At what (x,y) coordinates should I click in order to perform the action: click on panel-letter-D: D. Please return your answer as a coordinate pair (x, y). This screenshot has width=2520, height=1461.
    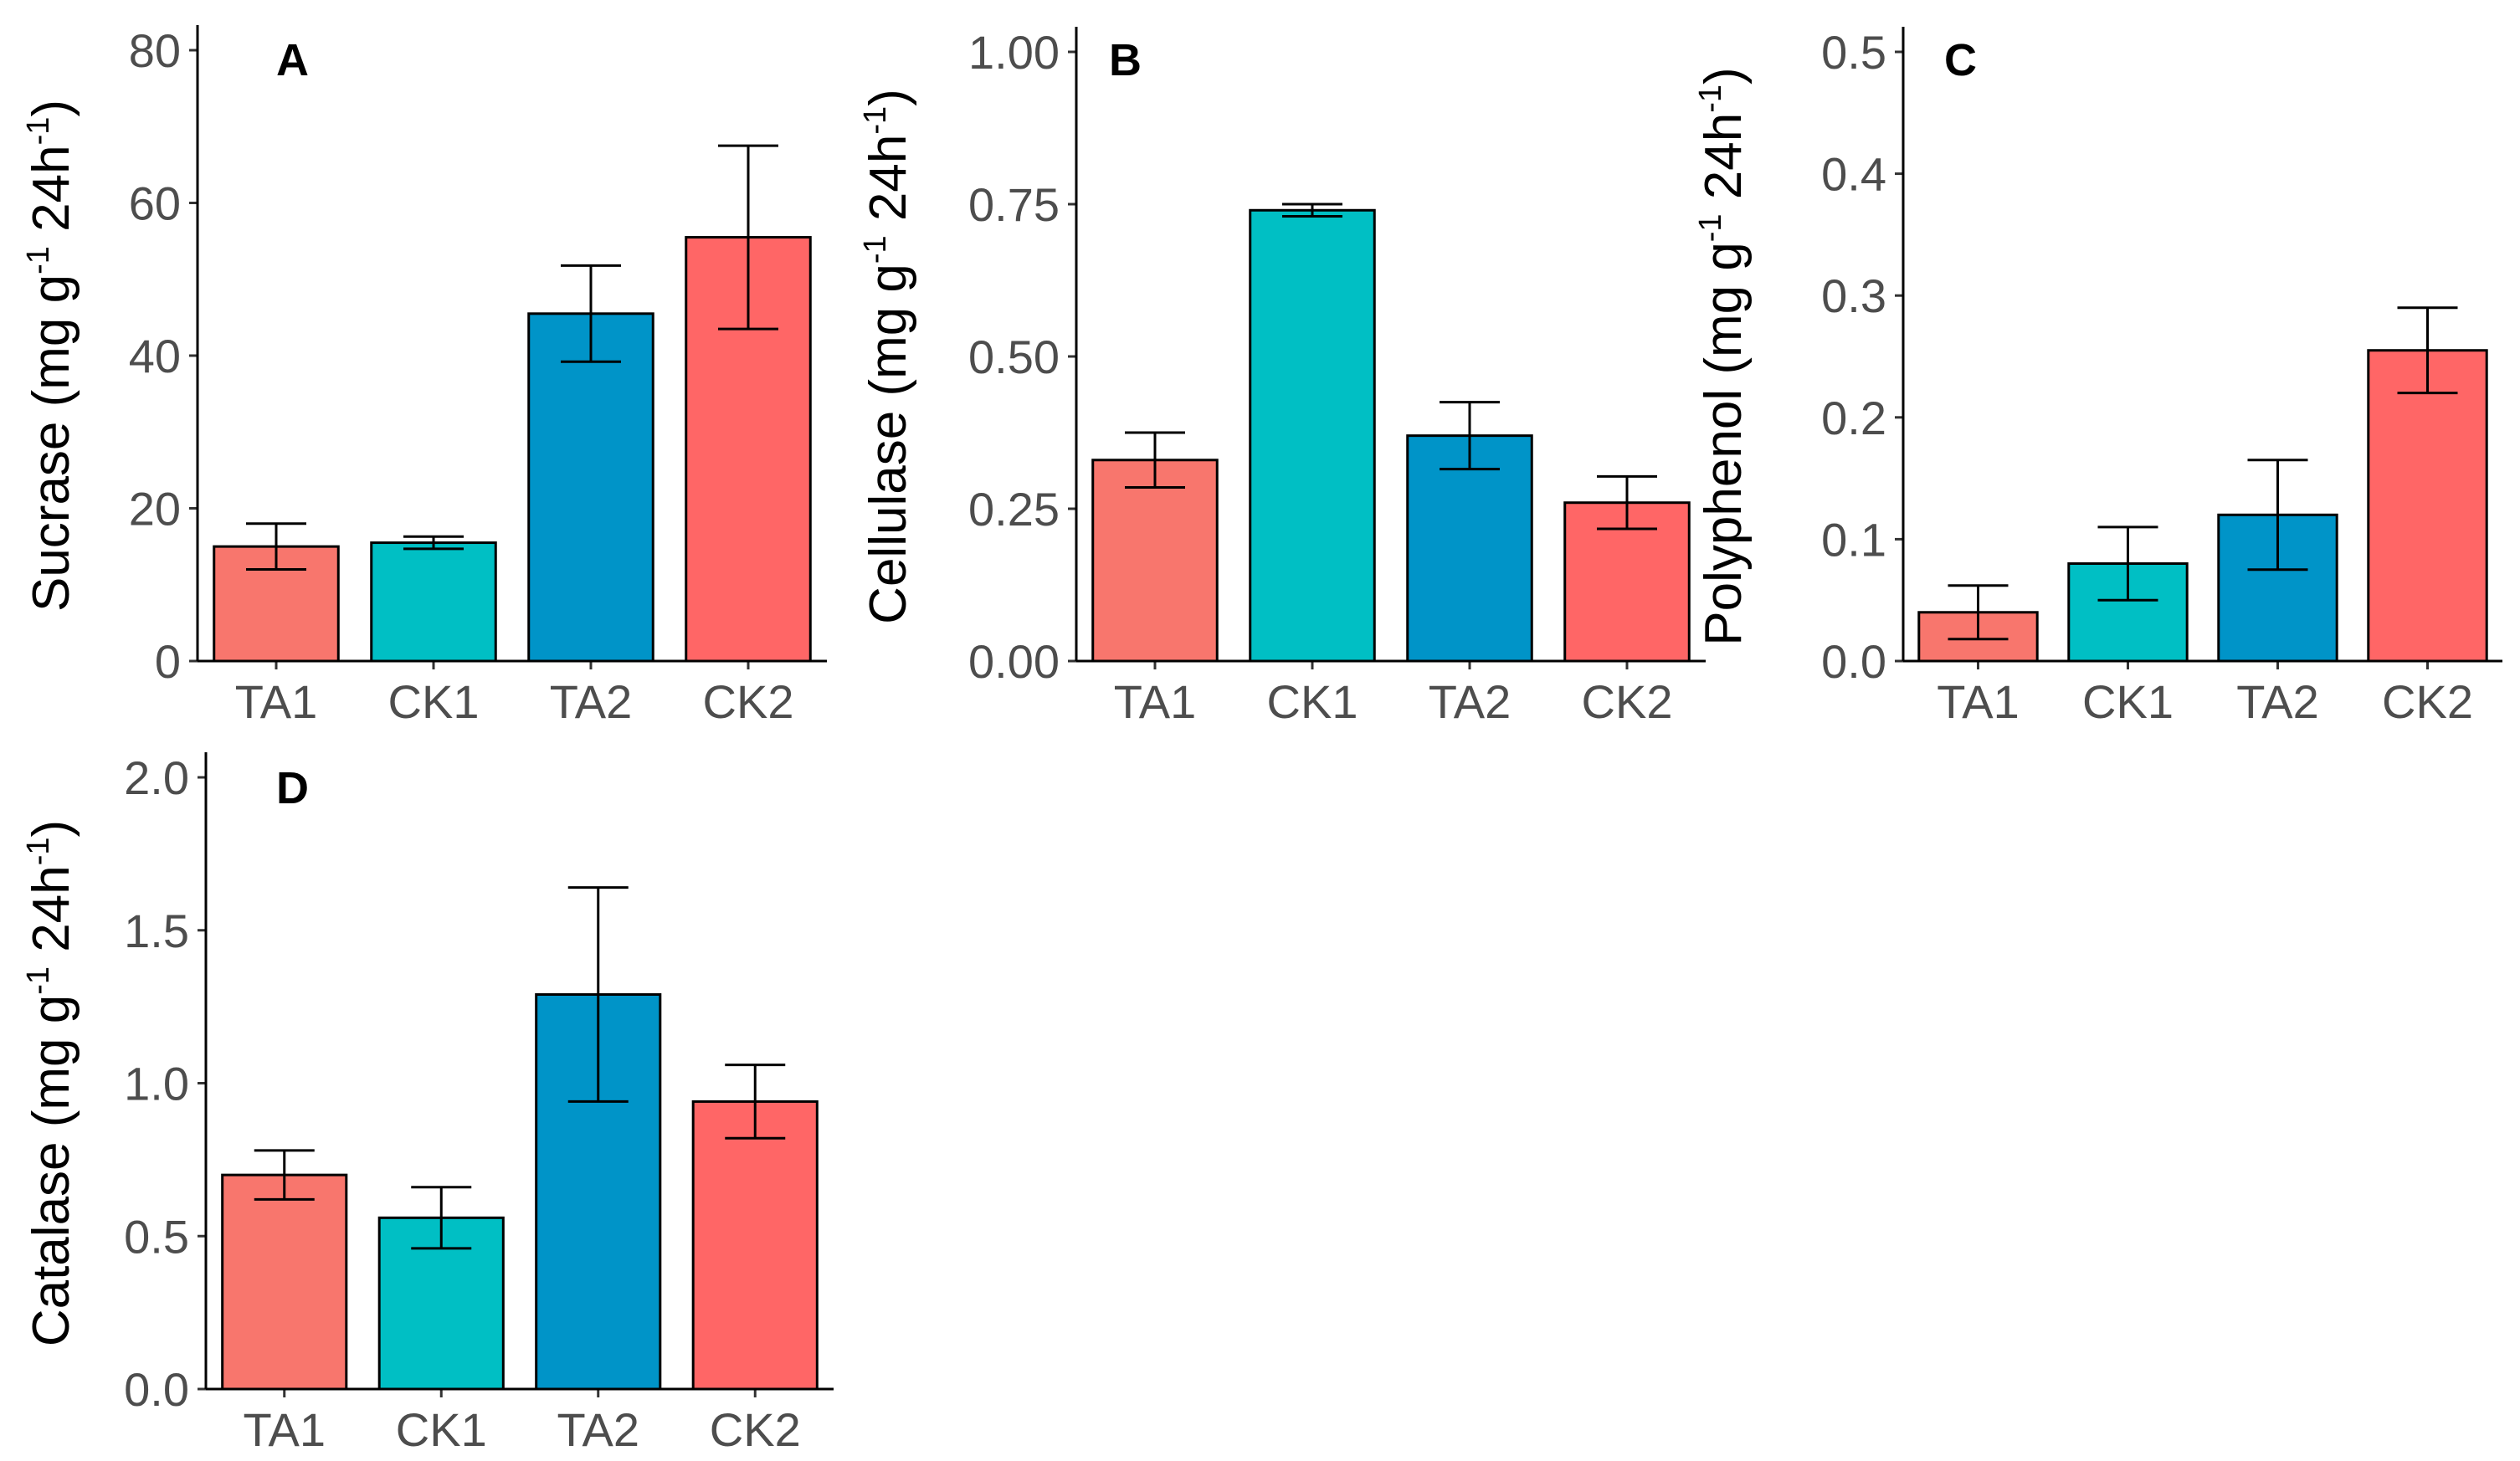
    Looking at the image, I should click on (292, 788).